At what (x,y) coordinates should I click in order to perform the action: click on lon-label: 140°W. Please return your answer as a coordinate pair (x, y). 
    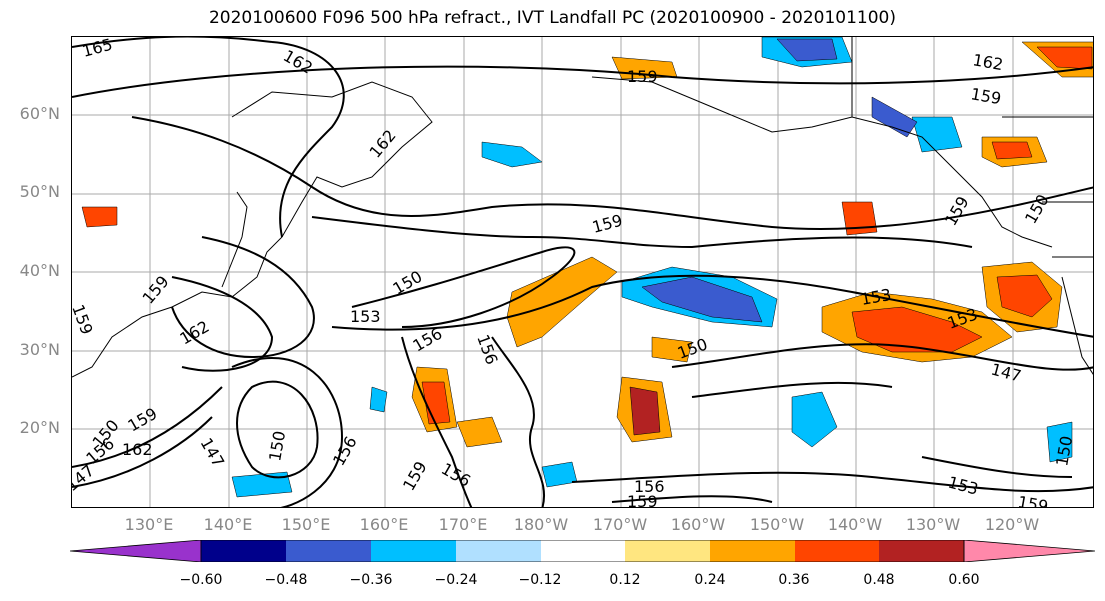
    Looking at the image, I should click on (855, 524).